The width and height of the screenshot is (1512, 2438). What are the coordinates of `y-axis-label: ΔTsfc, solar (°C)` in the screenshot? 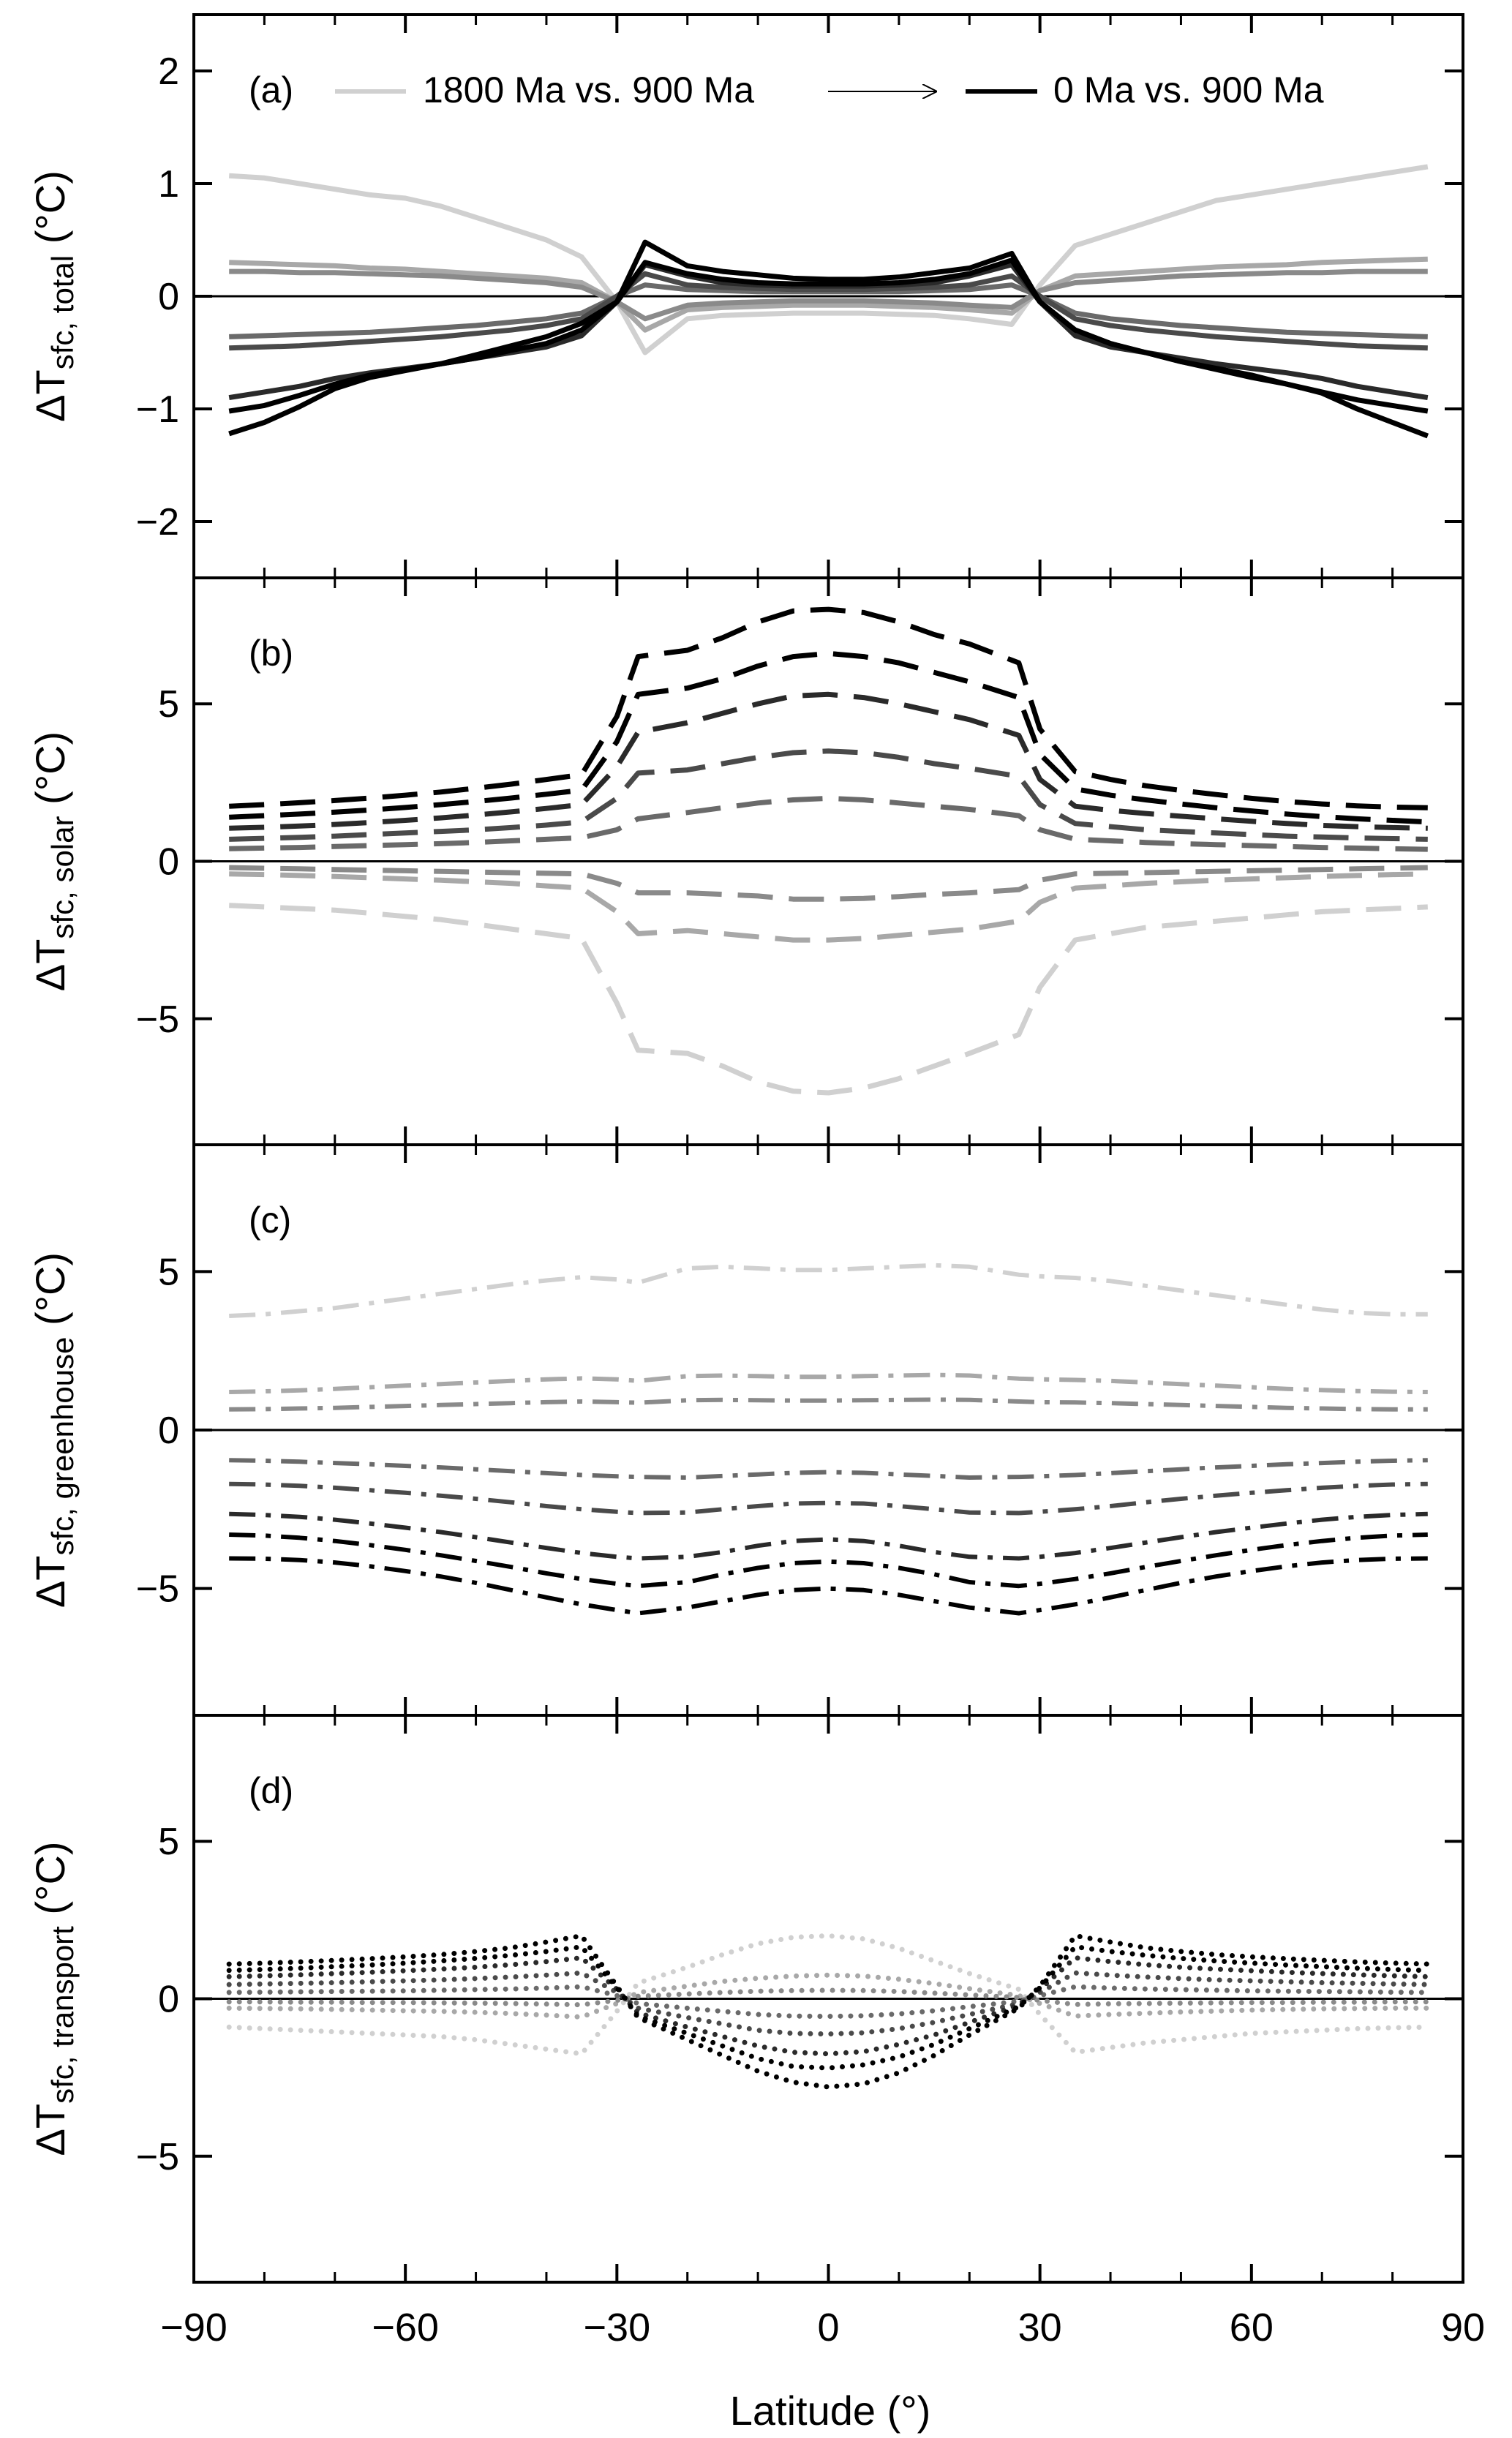 It's located at (53, 861).